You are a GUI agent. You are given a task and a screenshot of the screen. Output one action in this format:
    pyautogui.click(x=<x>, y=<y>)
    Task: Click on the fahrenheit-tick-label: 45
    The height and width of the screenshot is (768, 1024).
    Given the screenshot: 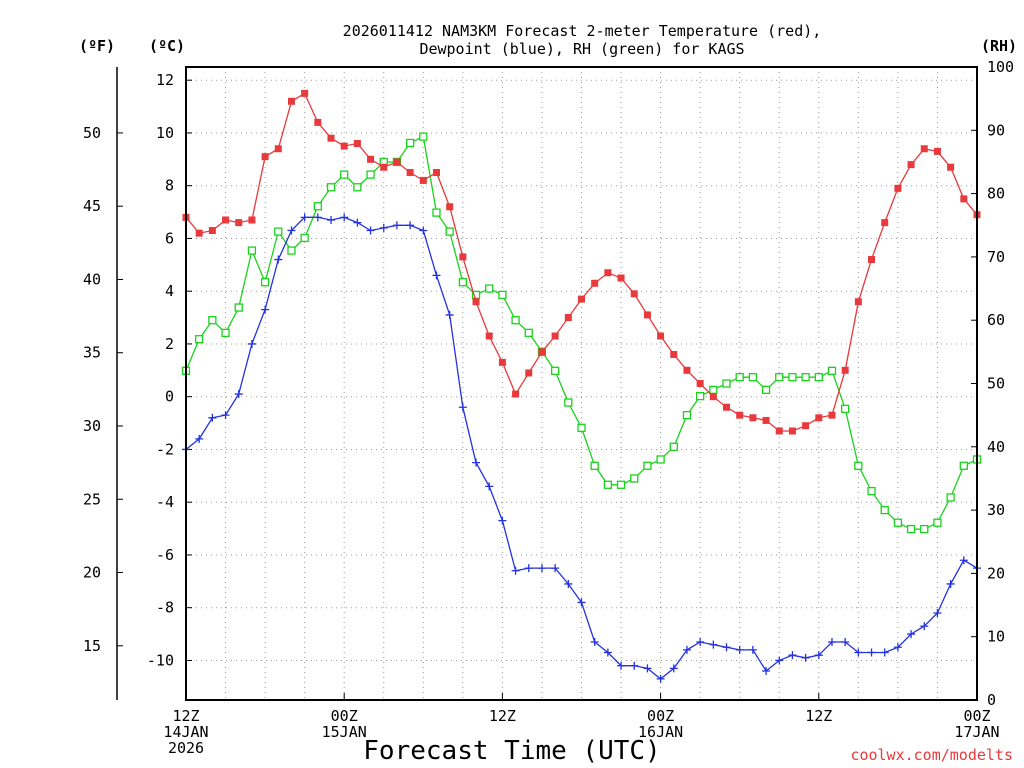 What is the action you would take?
    pyautogui.click(x=92, y=206)
    